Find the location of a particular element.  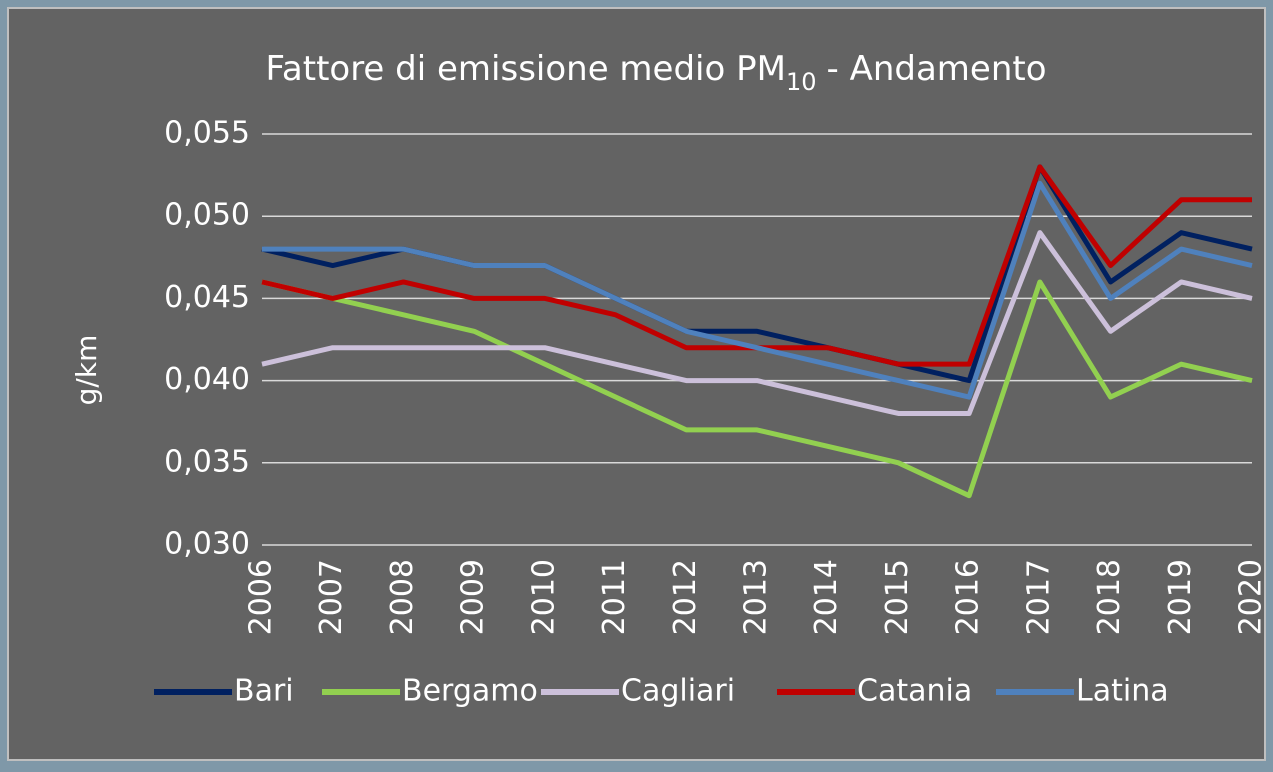

x-tick-label: 2013 is located at coordinates (756, 597).